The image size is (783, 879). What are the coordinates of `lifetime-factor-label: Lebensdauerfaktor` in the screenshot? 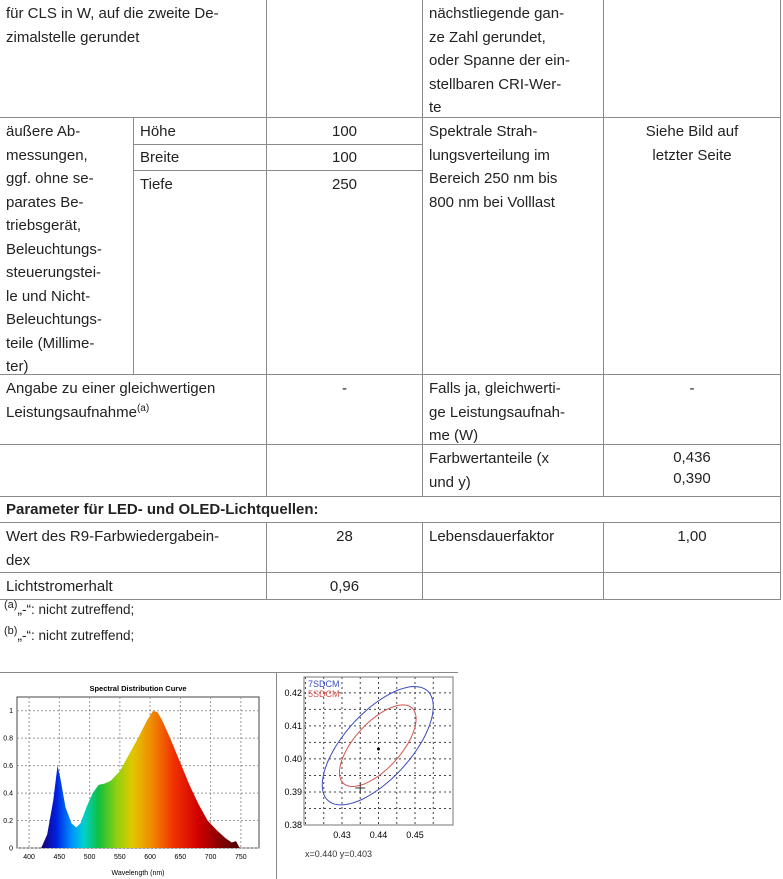 It's located at (513, 547).